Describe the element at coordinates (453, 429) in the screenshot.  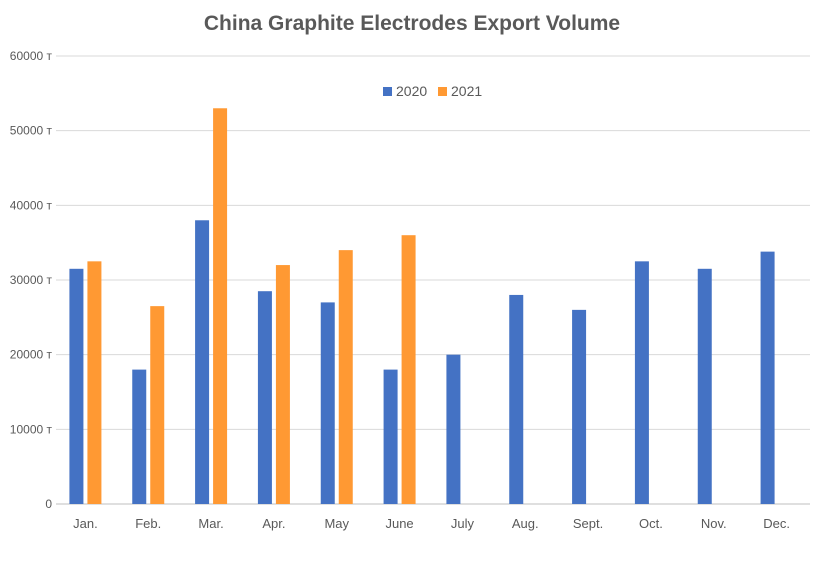
I see `bar-2020-july` at that location.